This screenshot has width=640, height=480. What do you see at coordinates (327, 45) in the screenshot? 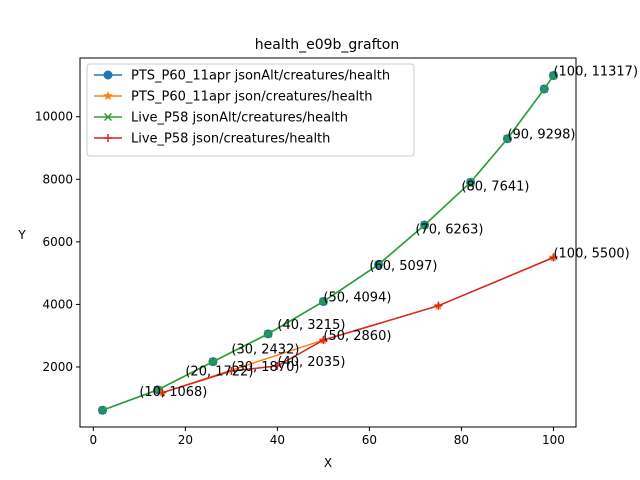
I see `chart-title: health_e09b_grafton` at bounding box center [327, 45].